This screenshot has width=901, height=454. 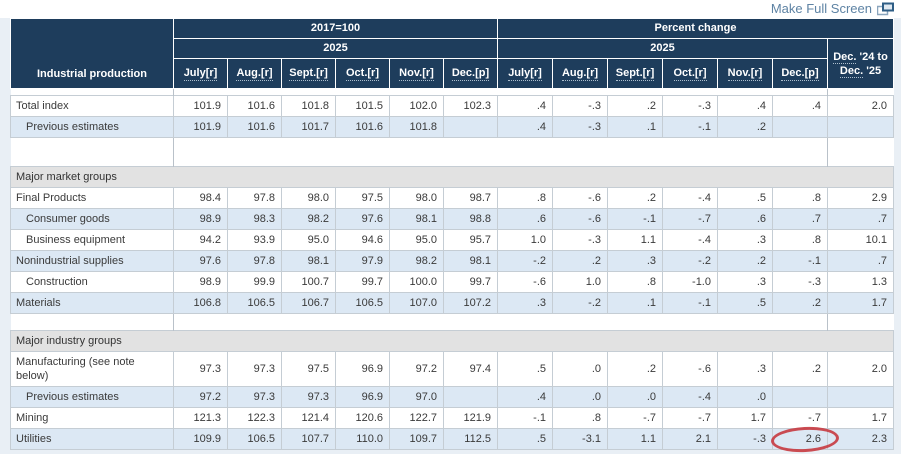 What do you see at coordinates (92, 261) in the screenshot?
I see `row-label-nonindustrial-supplies: Nonindustrial supplies` at bounding box center [92, 261].